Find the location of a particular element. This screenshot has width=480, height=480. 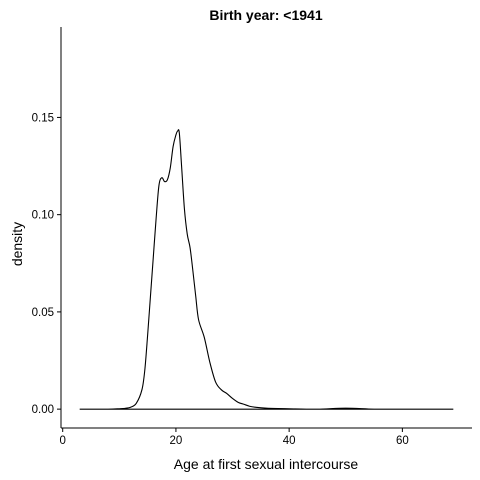

x-axis-ticks: 0 20 40 60 is located at coordinates (234, 437).